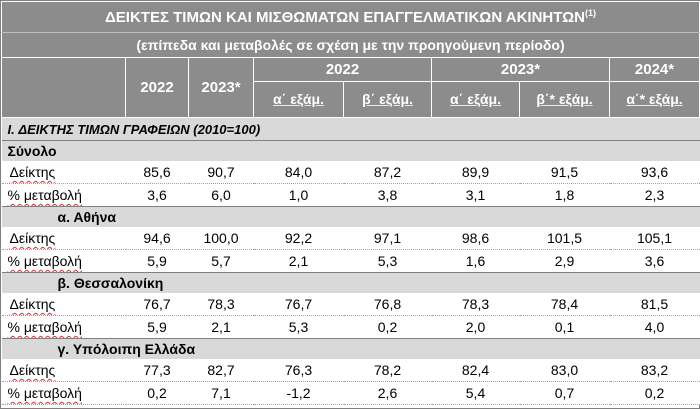  I want to click on index-value: 89,9, so click(475, 172).